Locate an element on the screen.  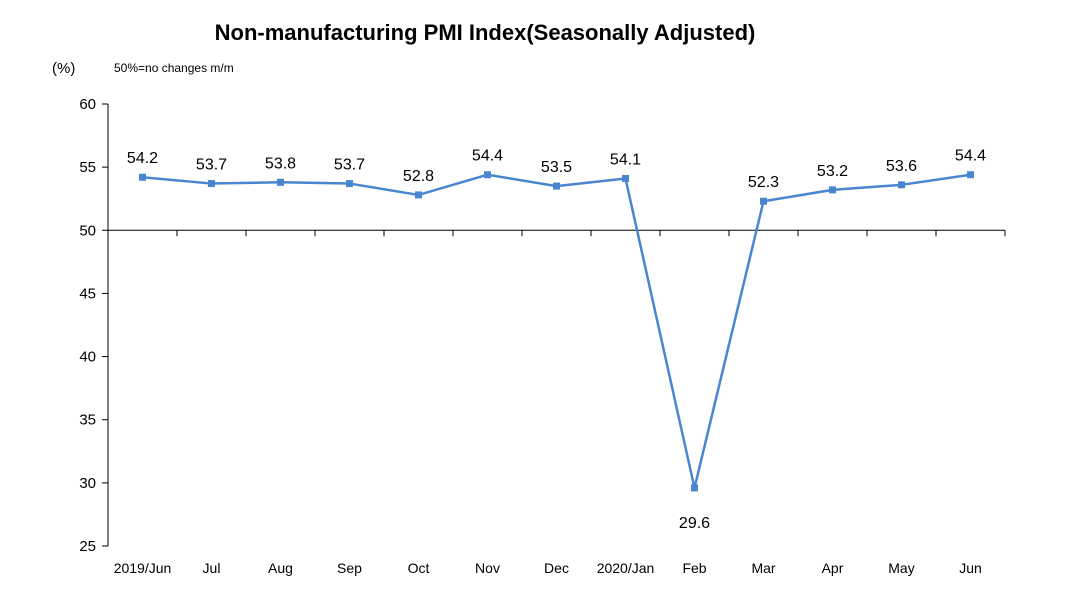
x-tick-label: Aug is located at coordinates (280, 568).